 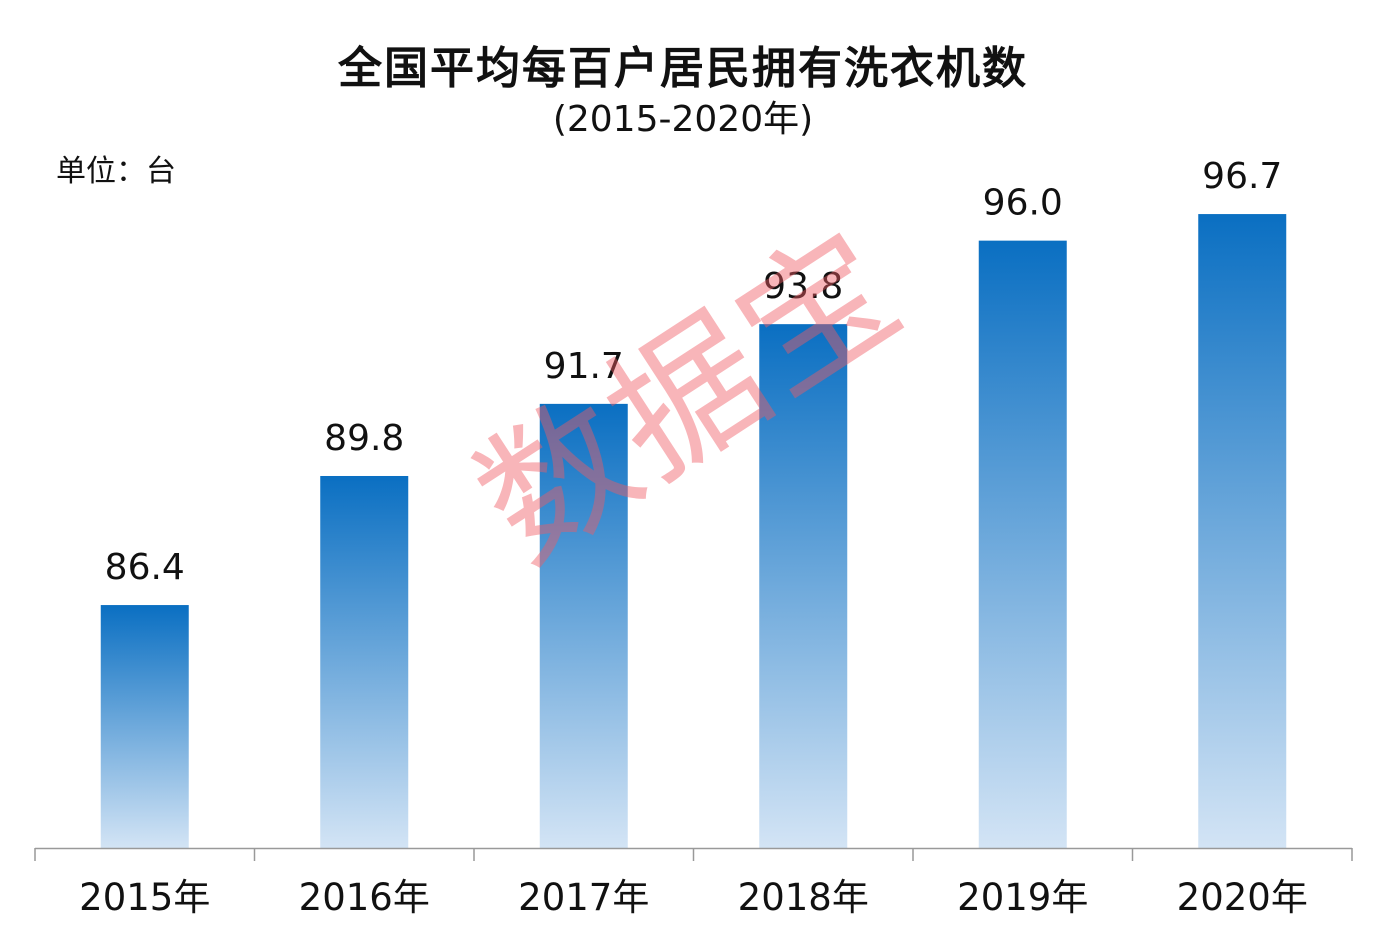 What do you see at coordinates (803, 286) in the screenshot?
I see `data-label: 93.8` at bounding box center [803, 286].